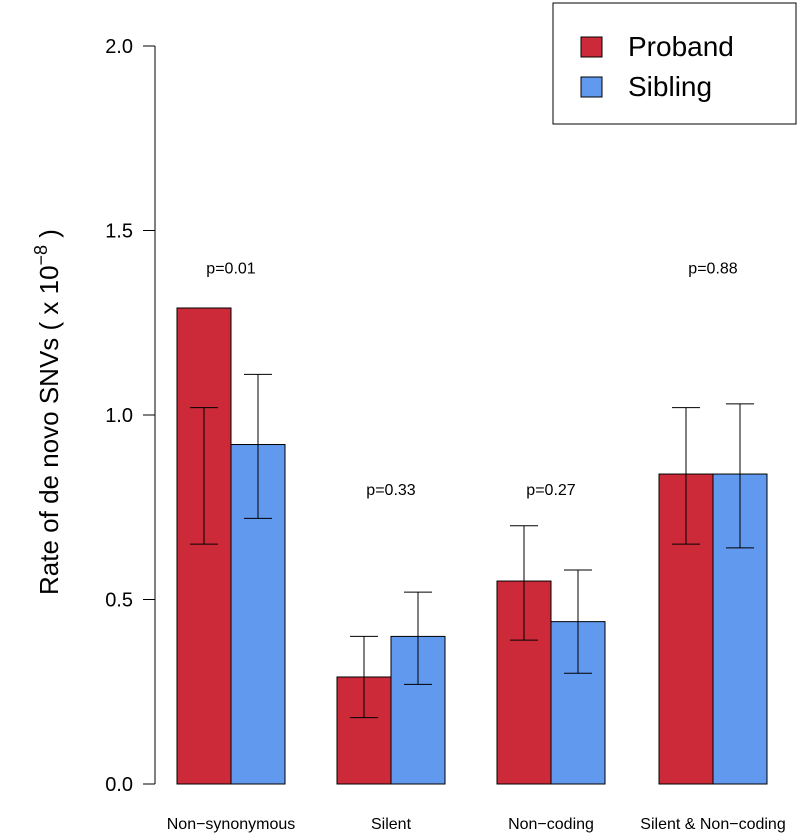  What do you see at coordinates (119, 785) in the screenshot?
I see `y-tick-label: 0.0` at bounding box center [119, 785].